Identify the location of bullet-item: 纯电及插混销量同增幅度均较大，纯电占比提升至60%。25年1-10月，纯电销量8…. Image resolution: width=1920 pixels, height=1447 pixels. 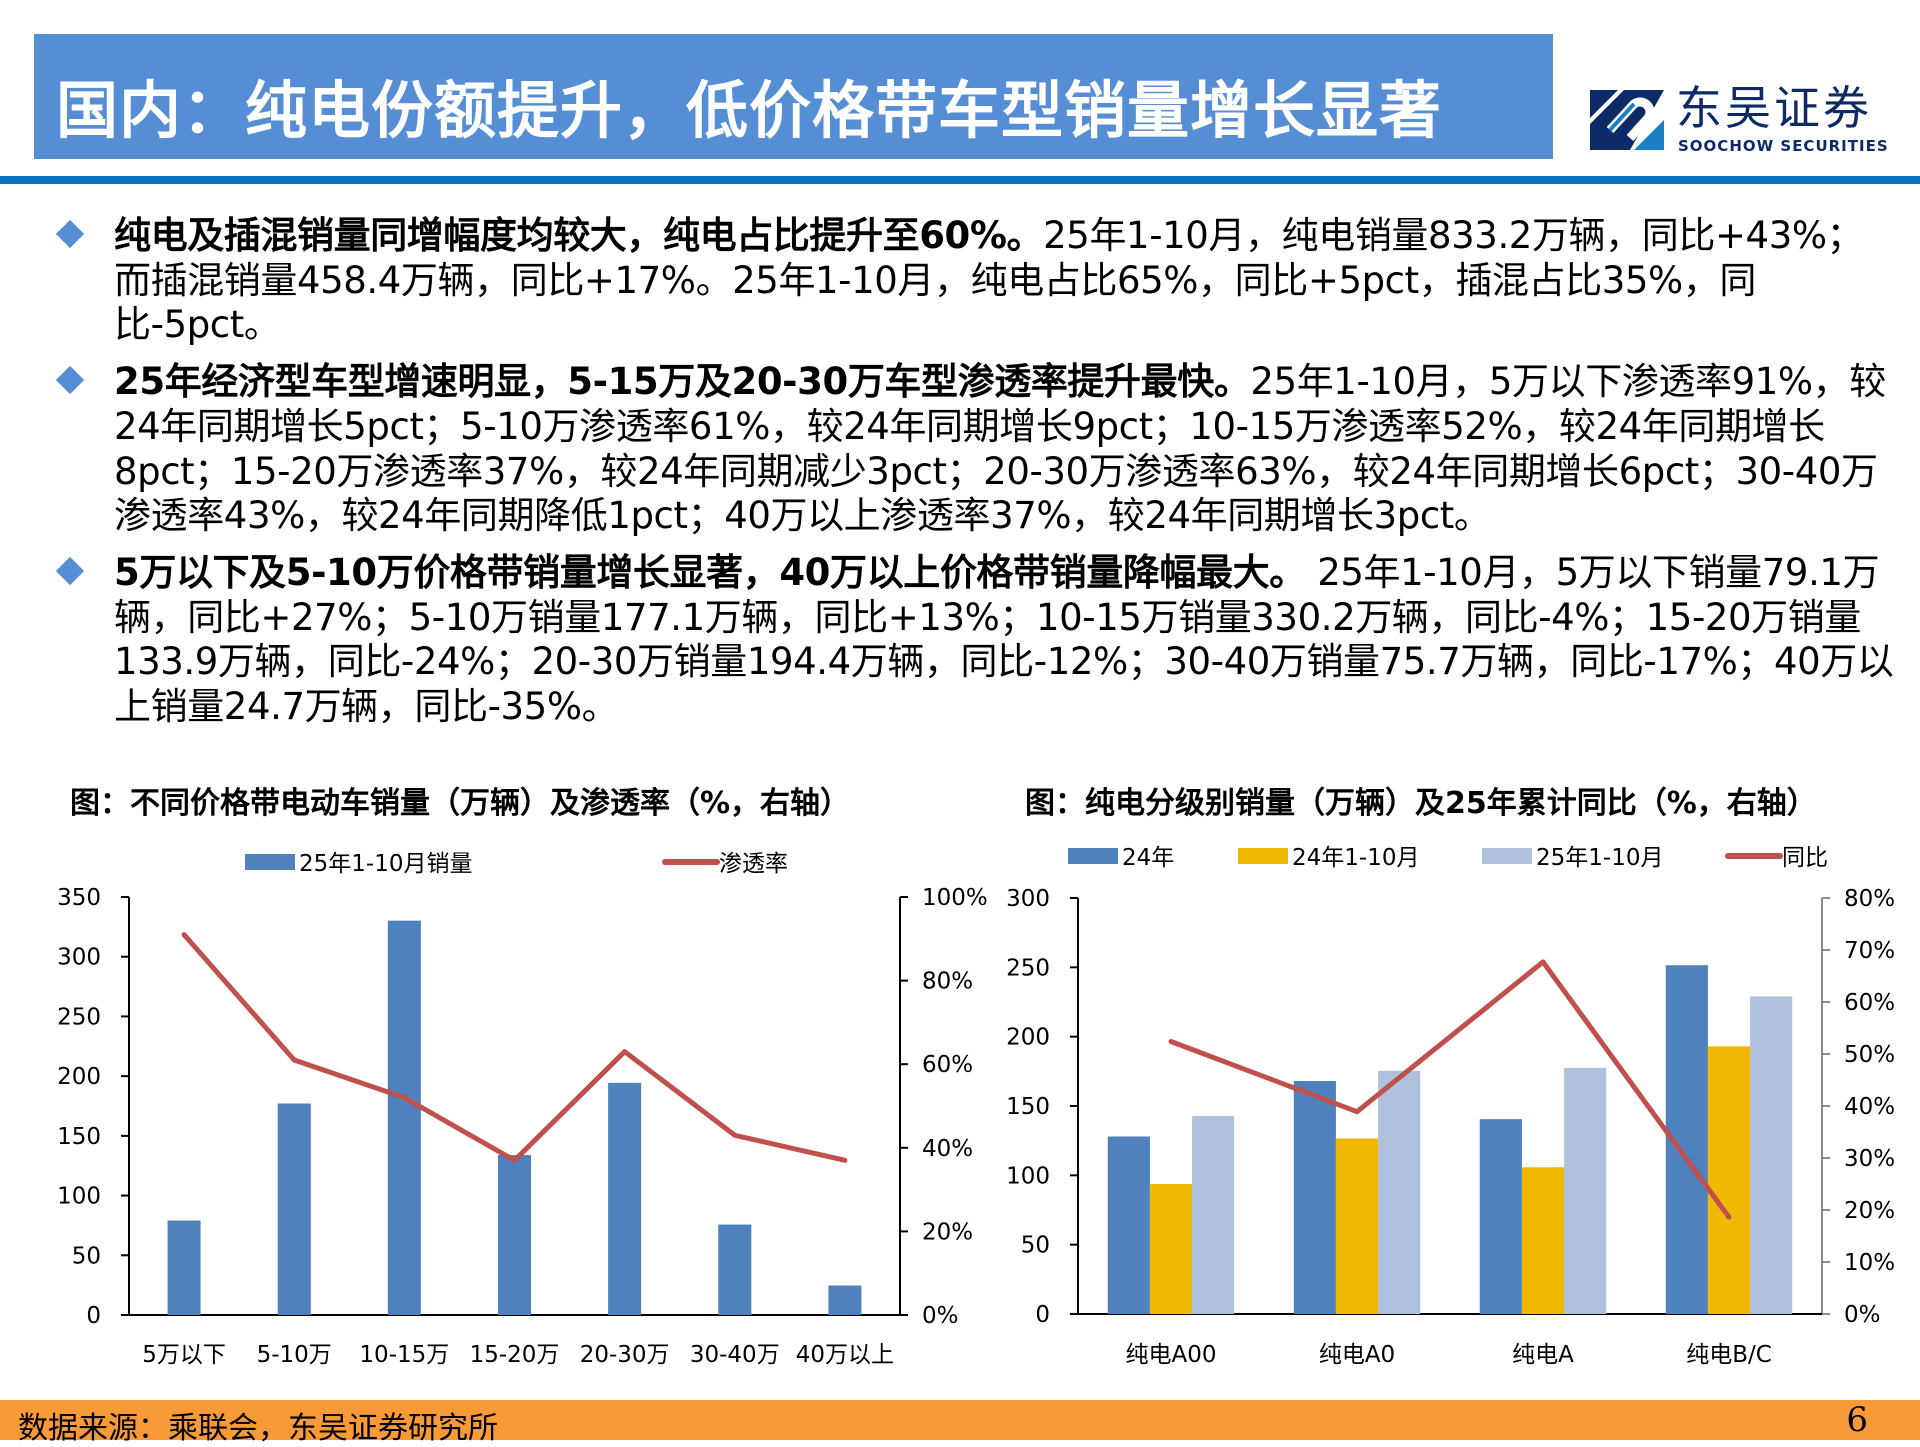
(975, 281).